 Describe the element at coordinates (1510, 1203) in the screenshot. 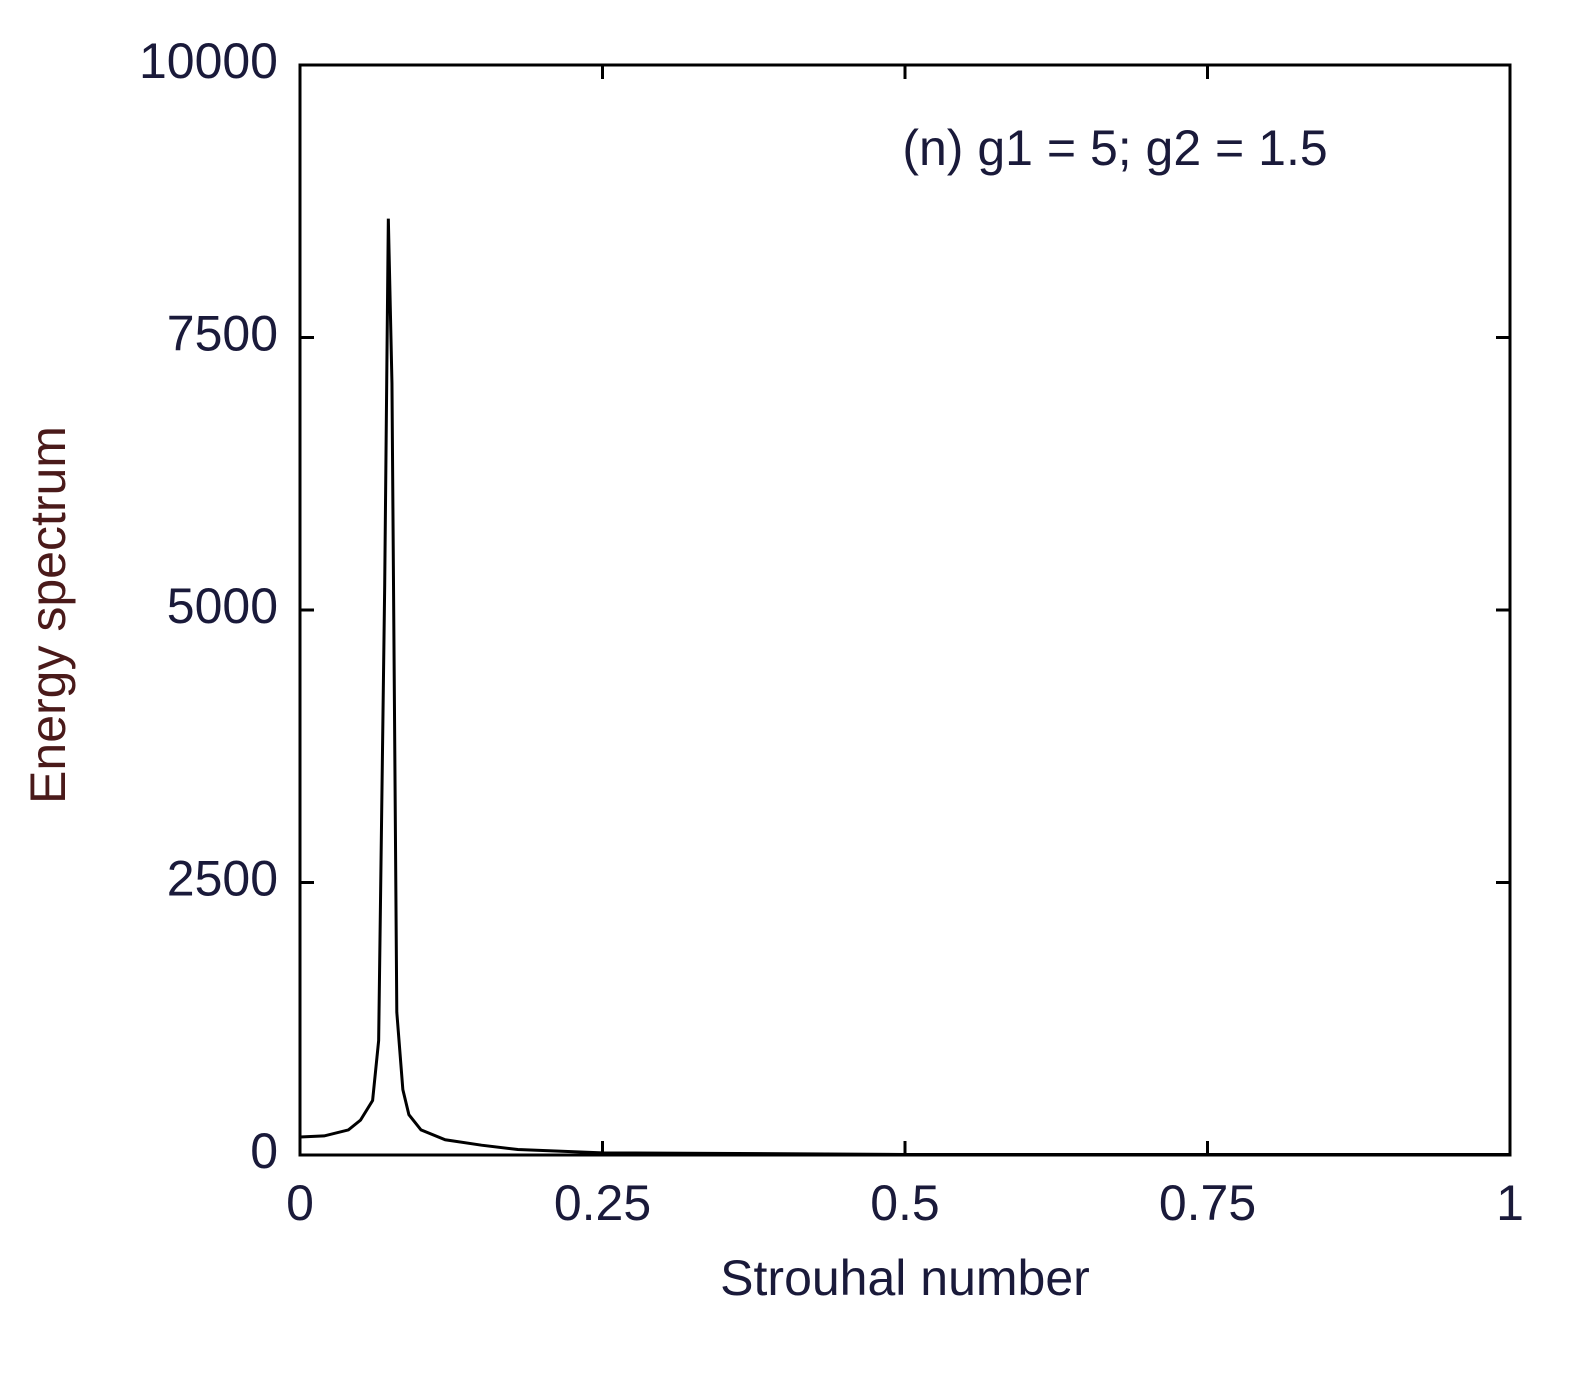

I see `x-tick-label: 1` at that location.